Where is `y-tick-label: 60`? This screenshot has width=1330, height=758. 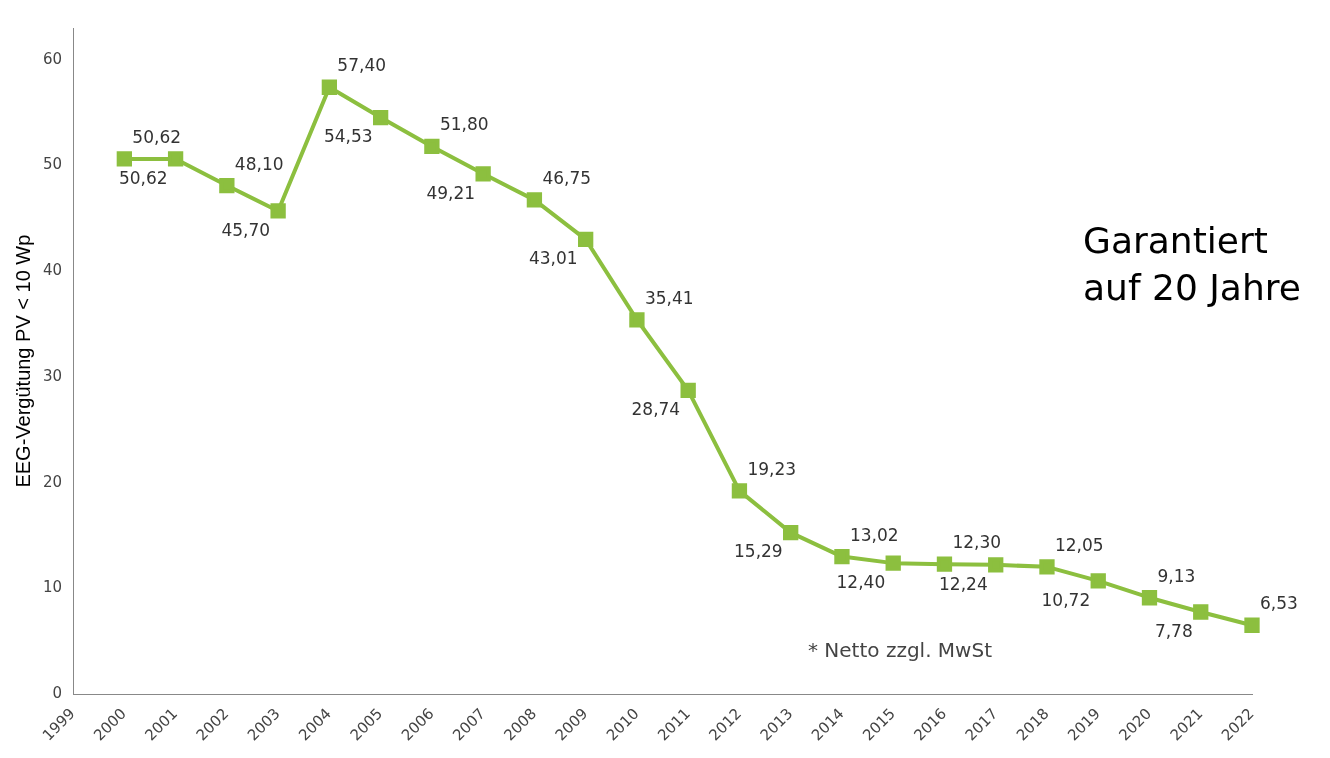 y-tick-label: 60 is located at coordinates (52, 58).